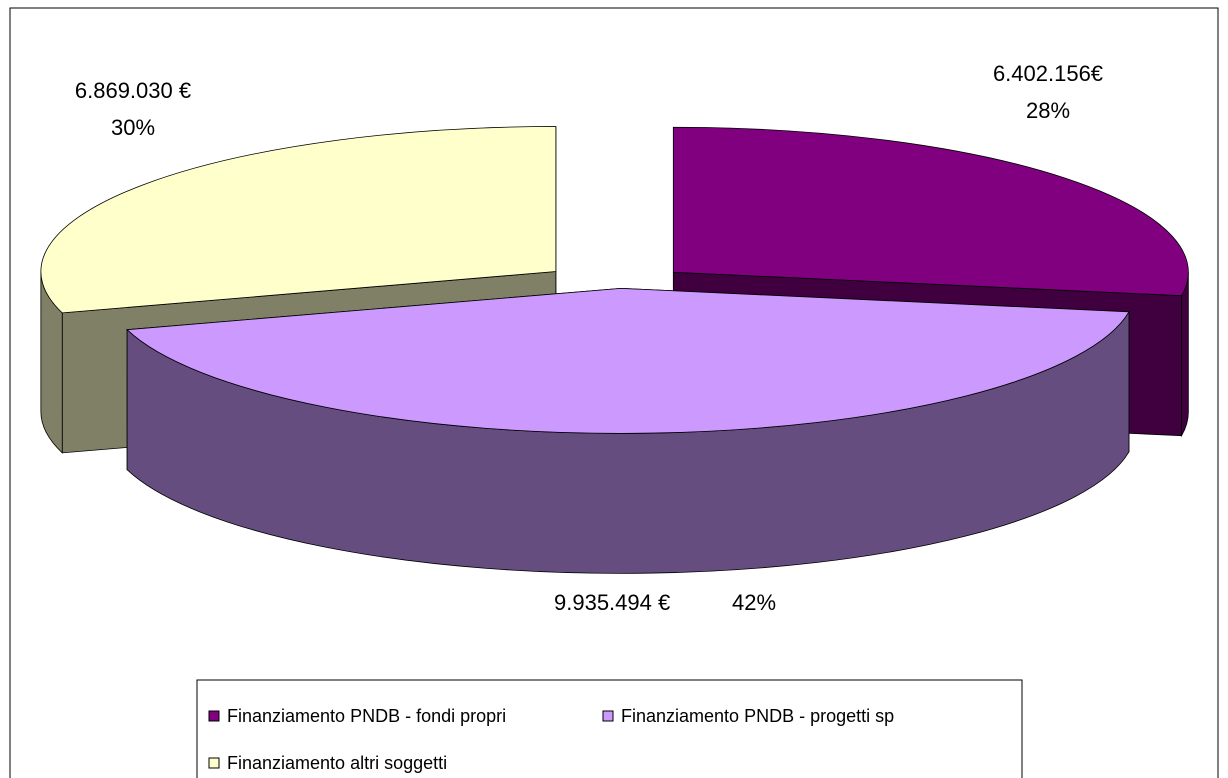 Image resolution: width=1228 pixels, height=778 pixels. I want to click on legend-label: Finanziamento PNDB - fondi propri, so click(366, 716).